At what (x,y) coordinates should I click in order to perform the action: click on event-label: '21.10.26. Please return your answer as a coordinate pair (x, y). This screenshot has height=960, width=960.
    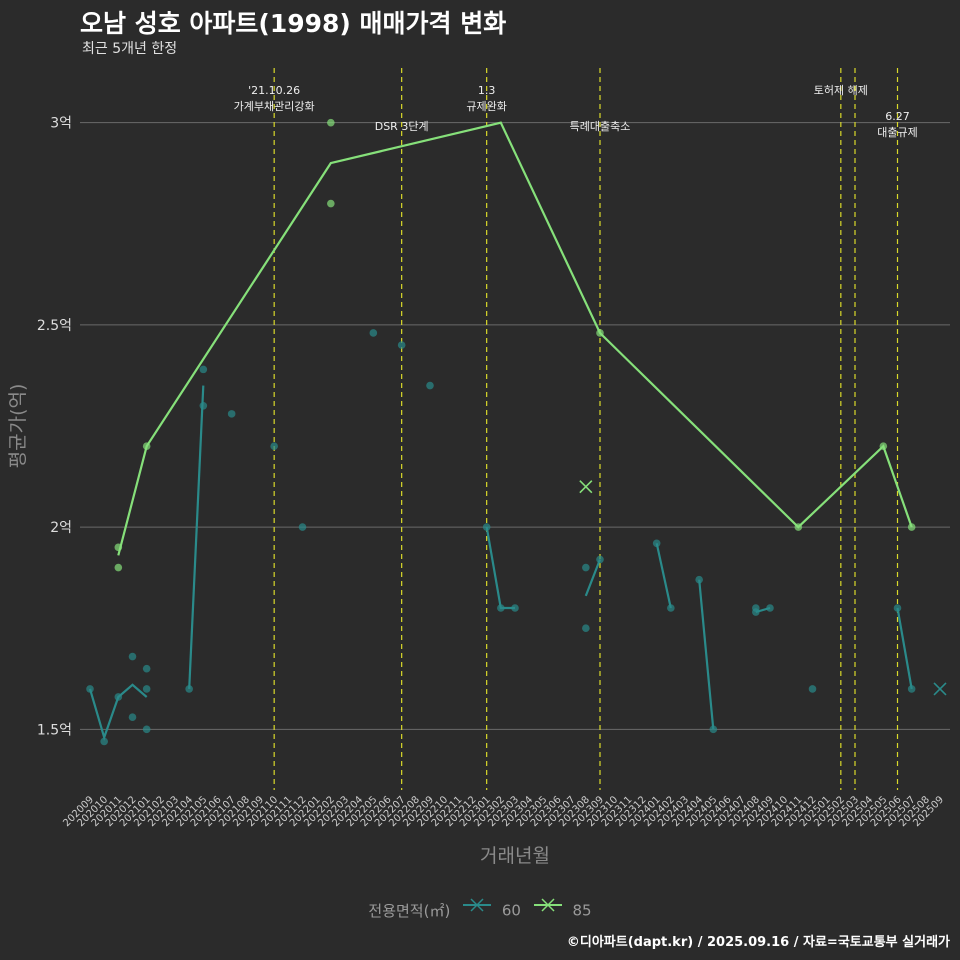
    Looking at the image, I should click on (274, 90).